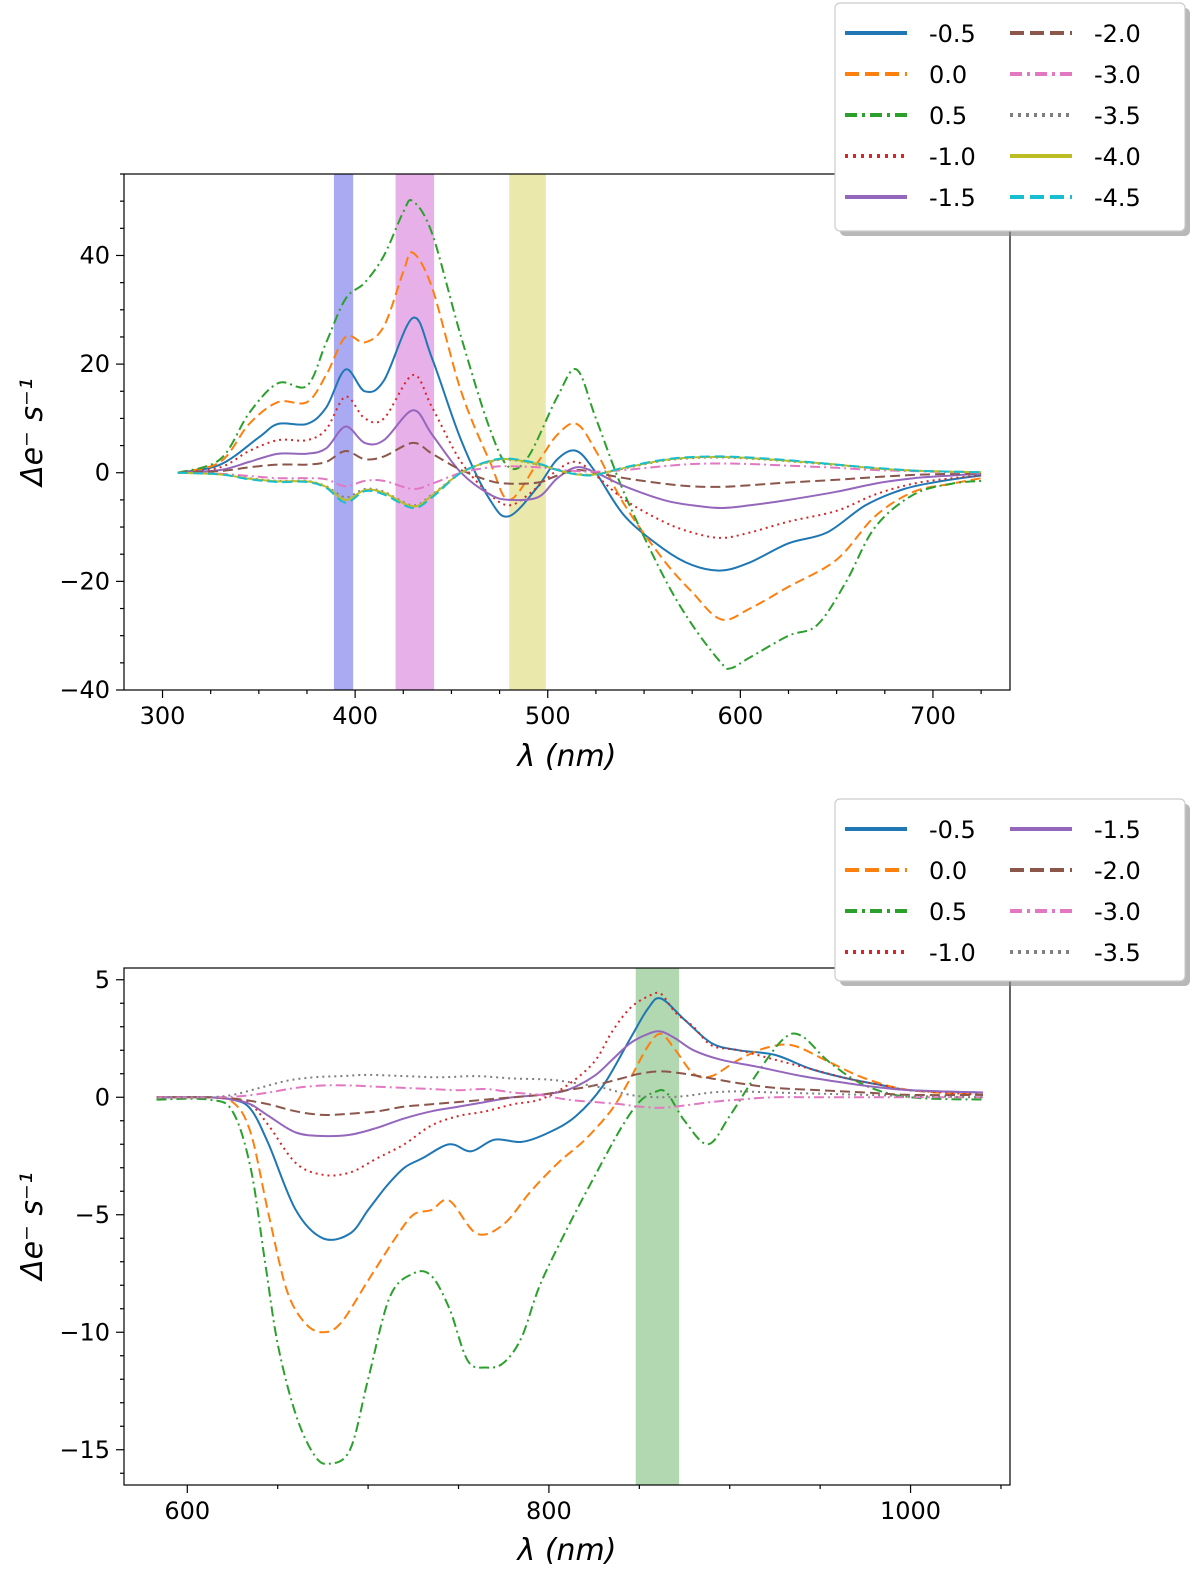  Describe the element at coordinates (1117, 871) in the screenshot. I see `bottom-legend-label: -2.0` at that location.